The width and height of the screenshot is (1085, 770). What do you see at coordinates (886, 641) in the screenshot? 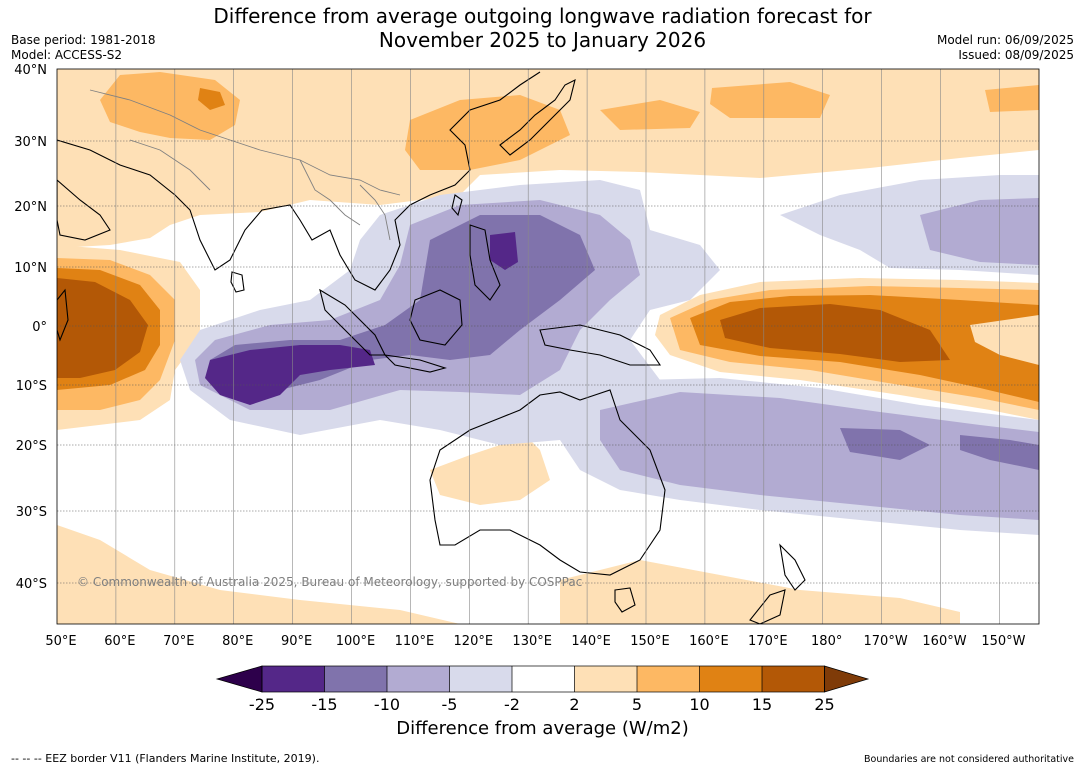
I see `lon-tick-label: 170°W` at bounding box center [886, 641].